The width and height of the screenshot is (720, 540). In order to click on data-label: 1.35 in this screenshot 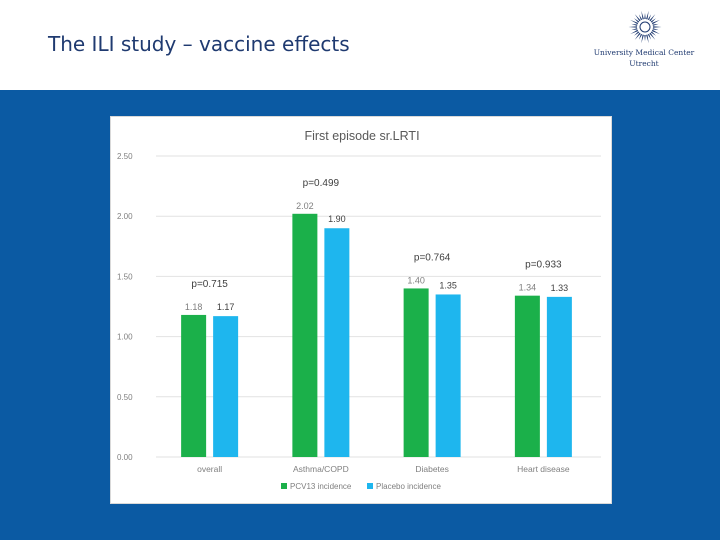, I will do `click(448, 285)`.